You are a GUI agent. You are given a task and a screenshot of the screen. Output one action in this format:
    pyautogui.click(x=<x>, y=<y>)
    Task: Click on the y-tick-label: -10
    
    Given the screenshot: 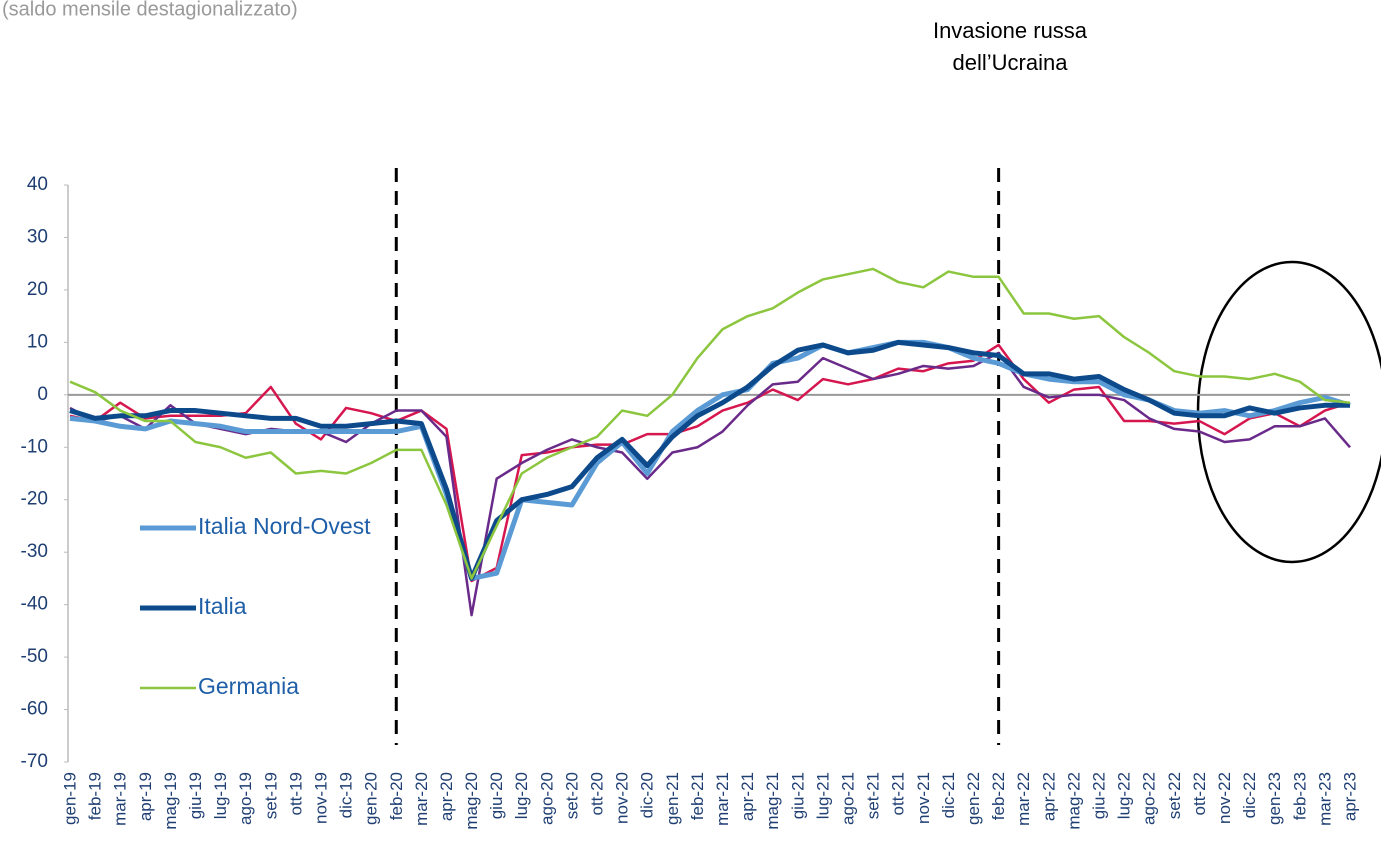 What is the action you would take?
    pyautogui.click(x=34, y=446)
    